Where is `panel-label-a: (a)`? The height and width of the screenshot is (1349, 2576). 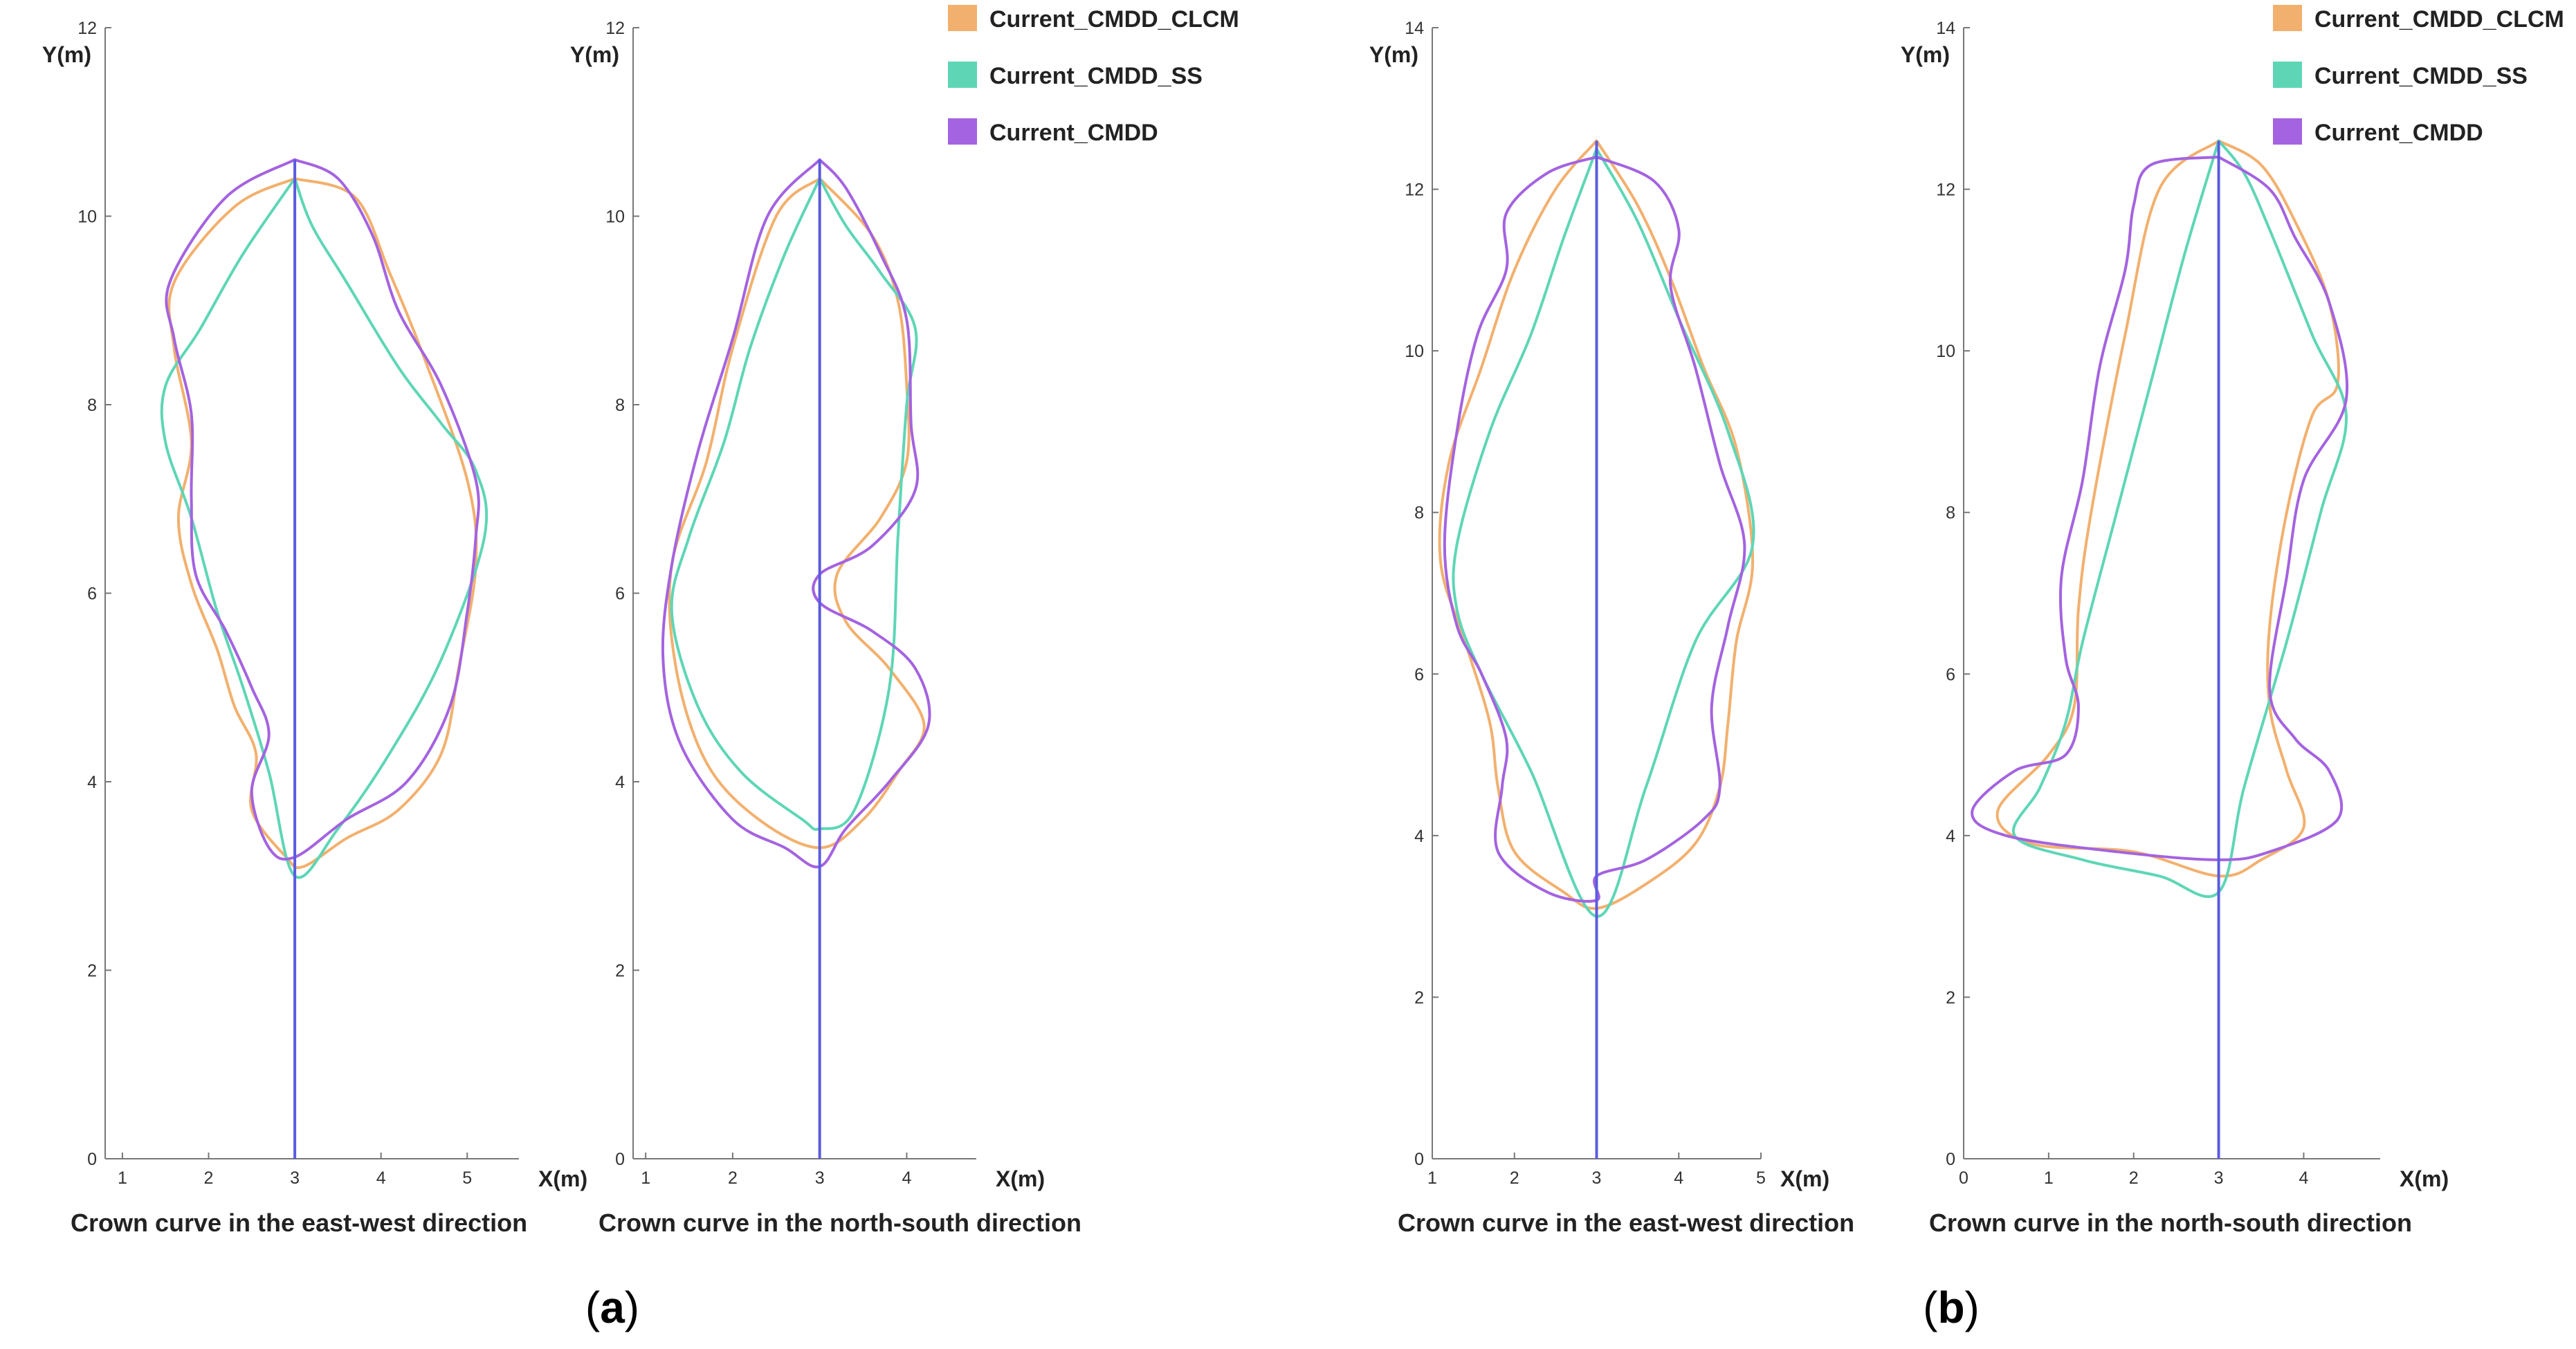
panel-label-a: (a) is located at coordinates (612, 1307).